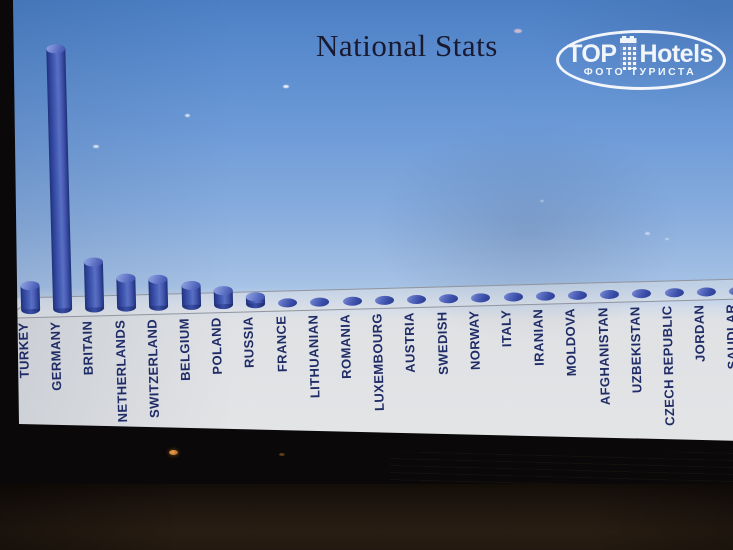 This screenshot has width=733, height=550. What do you see at coordinates (474, 340) in the screenshot?
I see `category-label: NORWAY` at bounding box center [474, 340].